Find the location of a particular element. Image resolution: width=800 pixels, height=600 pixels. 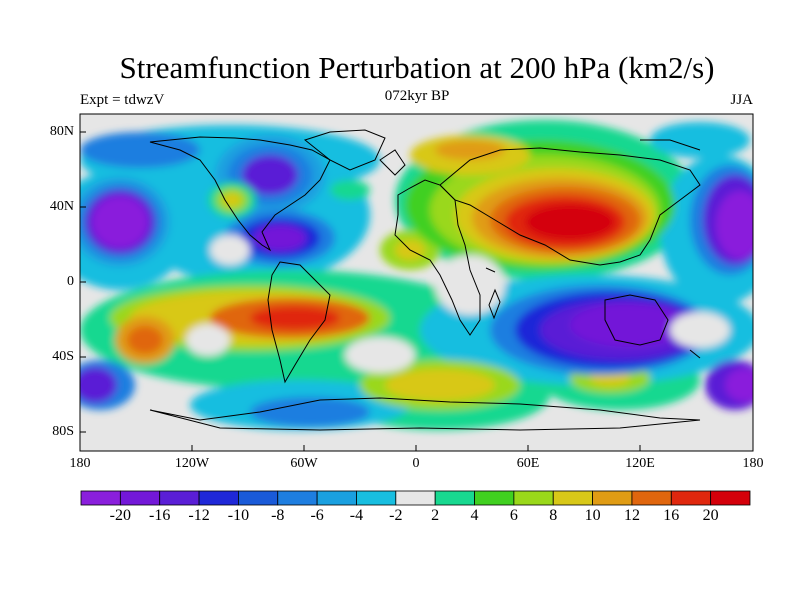

lon-label-180w: 180 is located at coordinates (80, 463).